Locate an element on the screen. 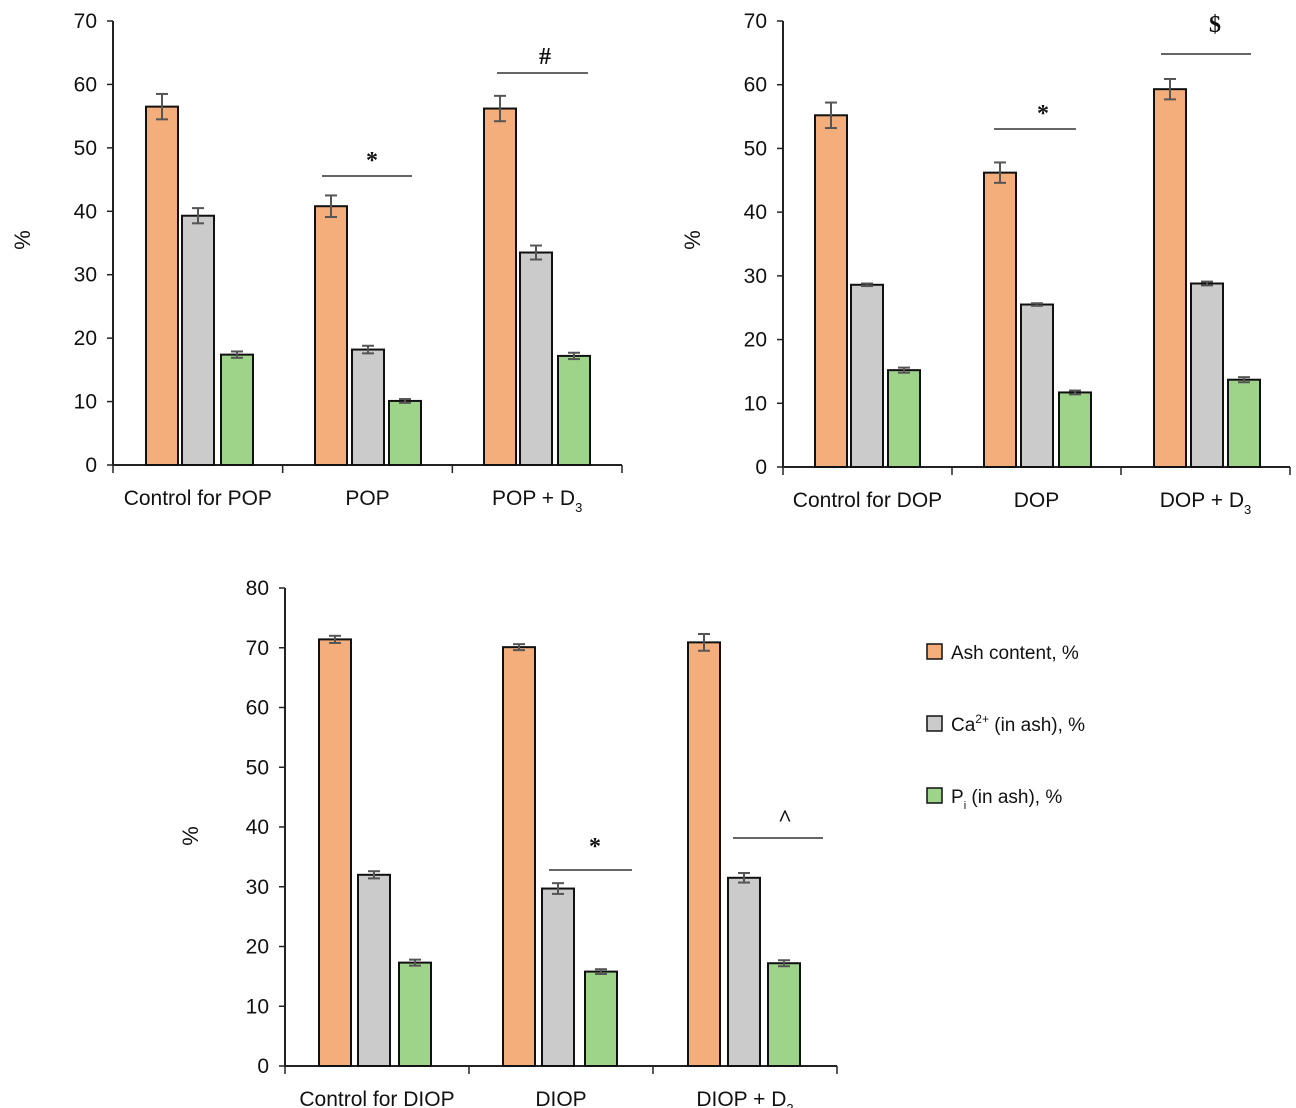  category-label: DIOP is located at coordinates (560, 1098).